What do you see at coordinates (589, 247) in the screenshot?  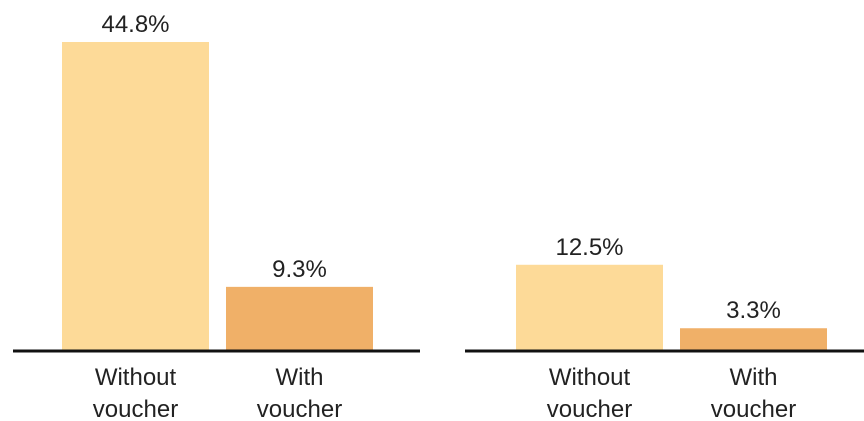 I see `data-label: 12.5%` at bounding box center [589, 247].